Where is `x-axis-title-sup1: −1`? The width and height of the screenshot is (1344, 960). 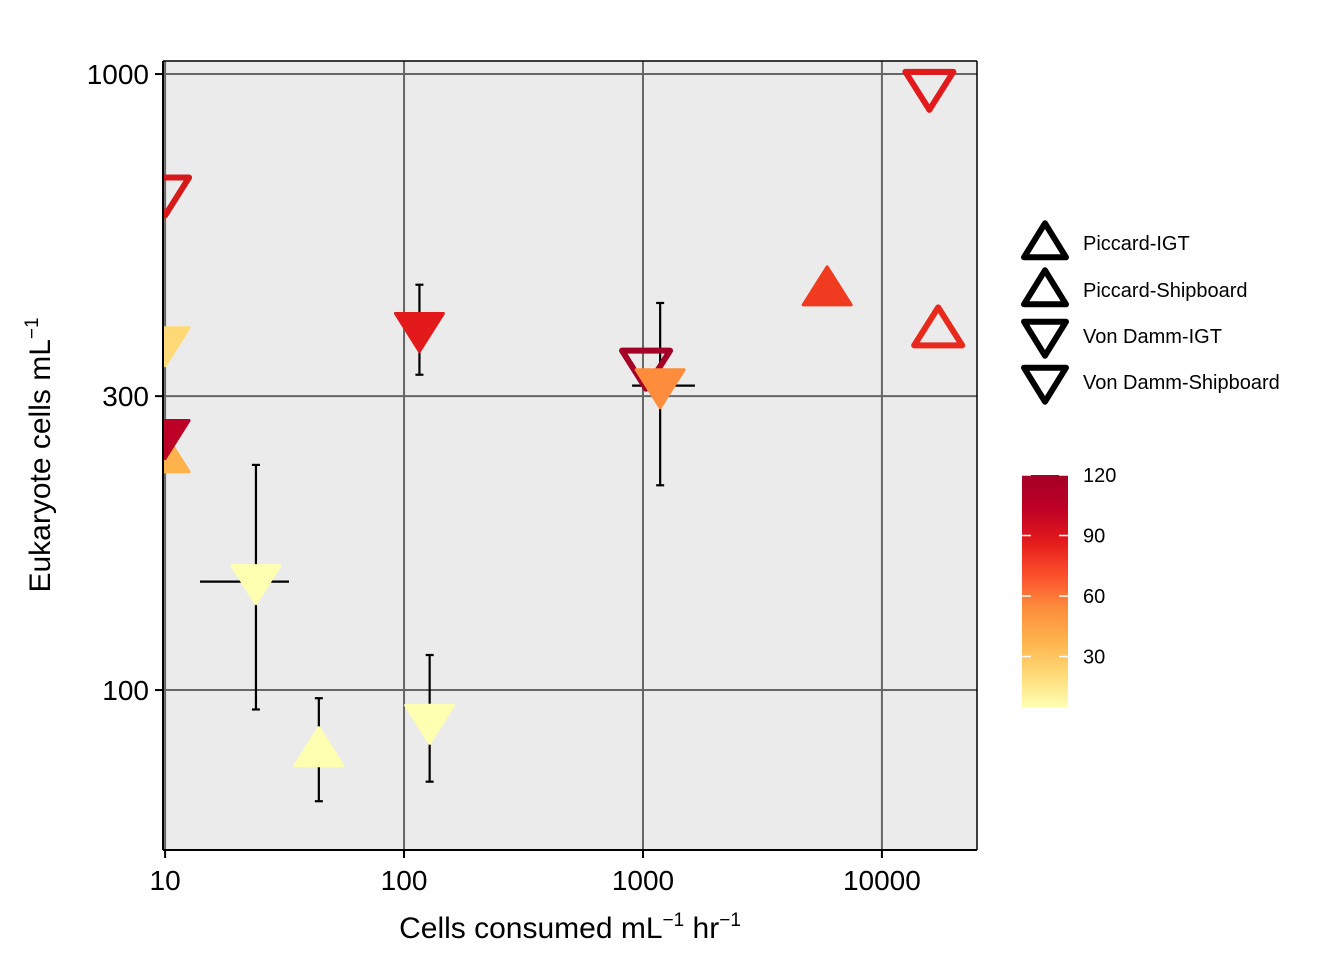
x-axis-title-sup1: −1 is located at coordinates (674, 920).